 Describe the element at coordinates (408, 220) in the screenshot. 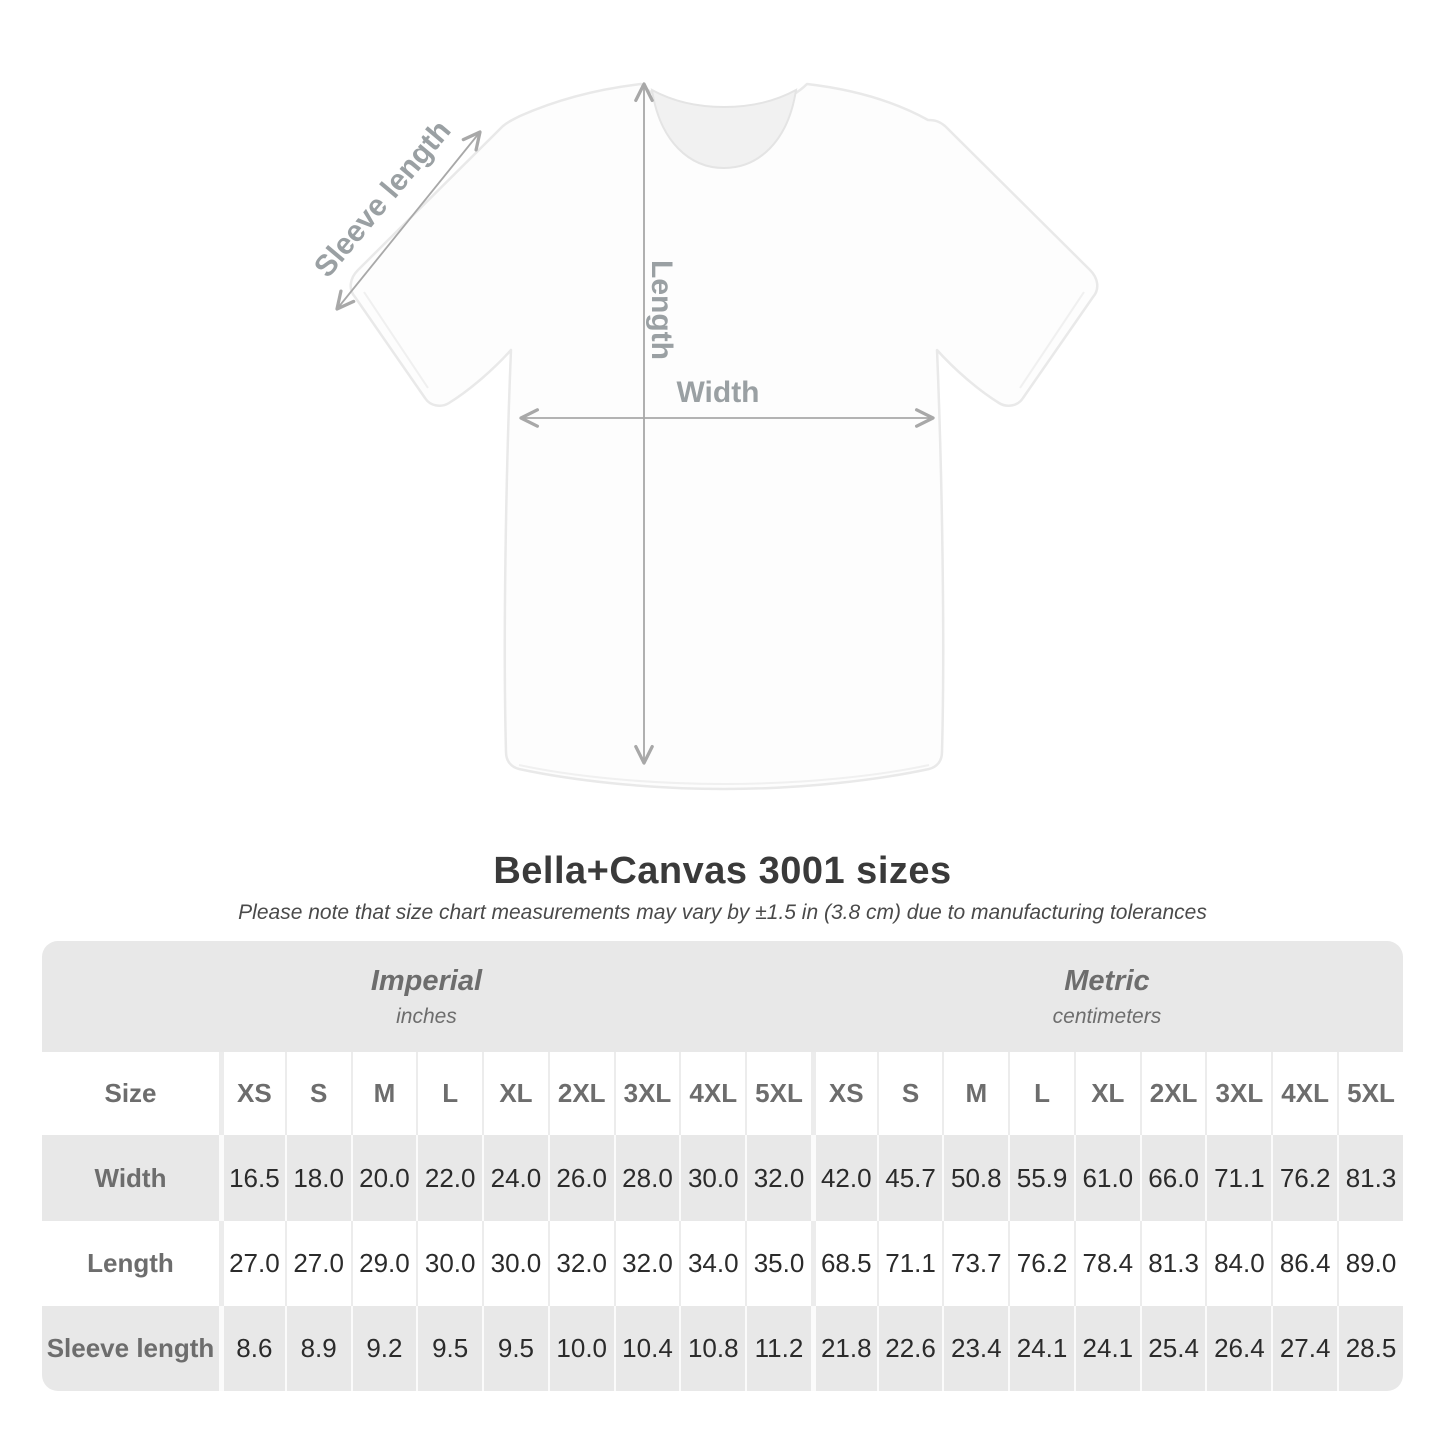

I see `sleeve-length-arrow` at that location.